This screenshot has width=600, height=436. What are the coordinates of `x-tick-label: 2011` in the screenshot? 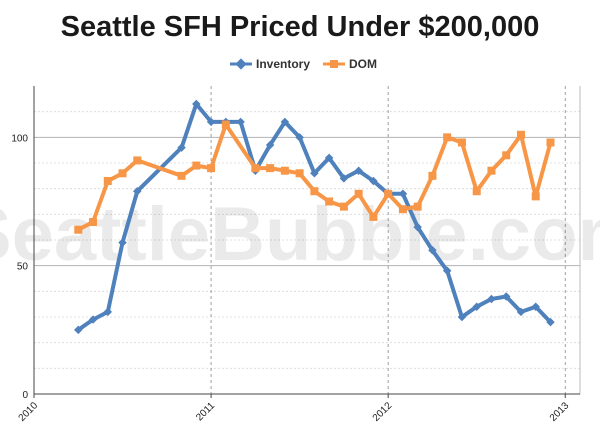 It's located at (205, 411).